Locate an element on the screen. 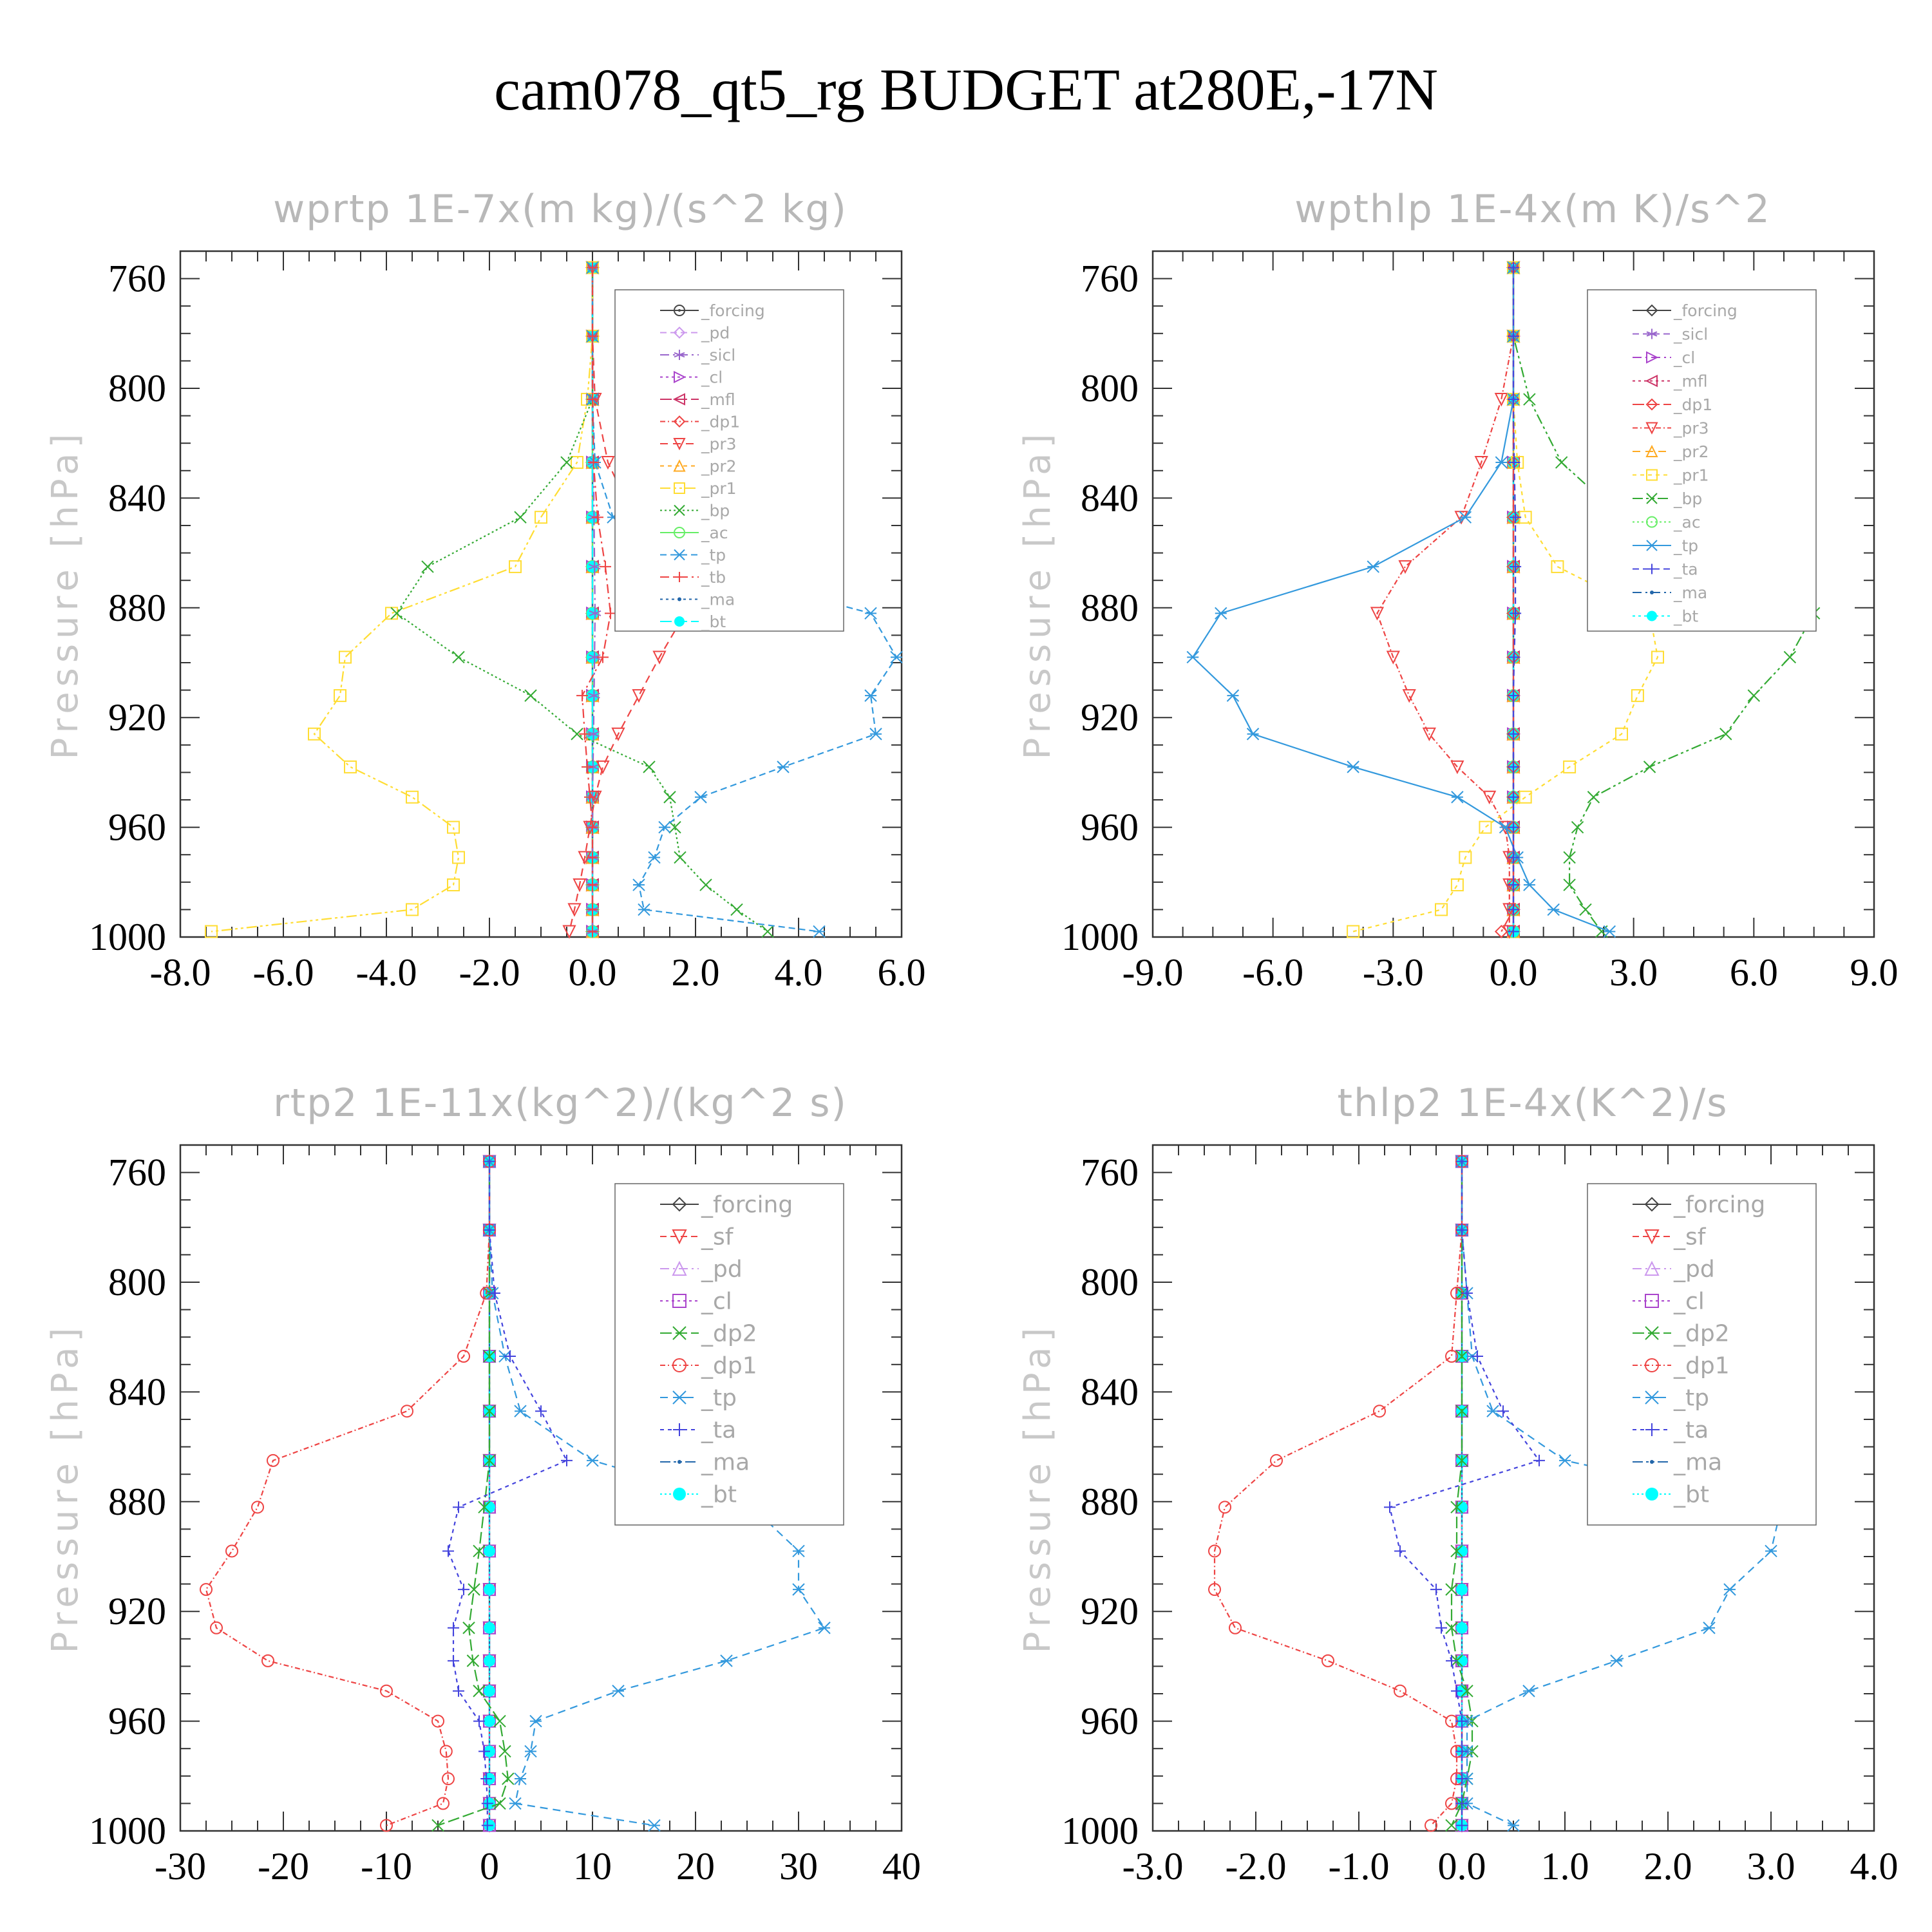  panel-1-legend-label: _mfl is located at coordinates (718, 399).